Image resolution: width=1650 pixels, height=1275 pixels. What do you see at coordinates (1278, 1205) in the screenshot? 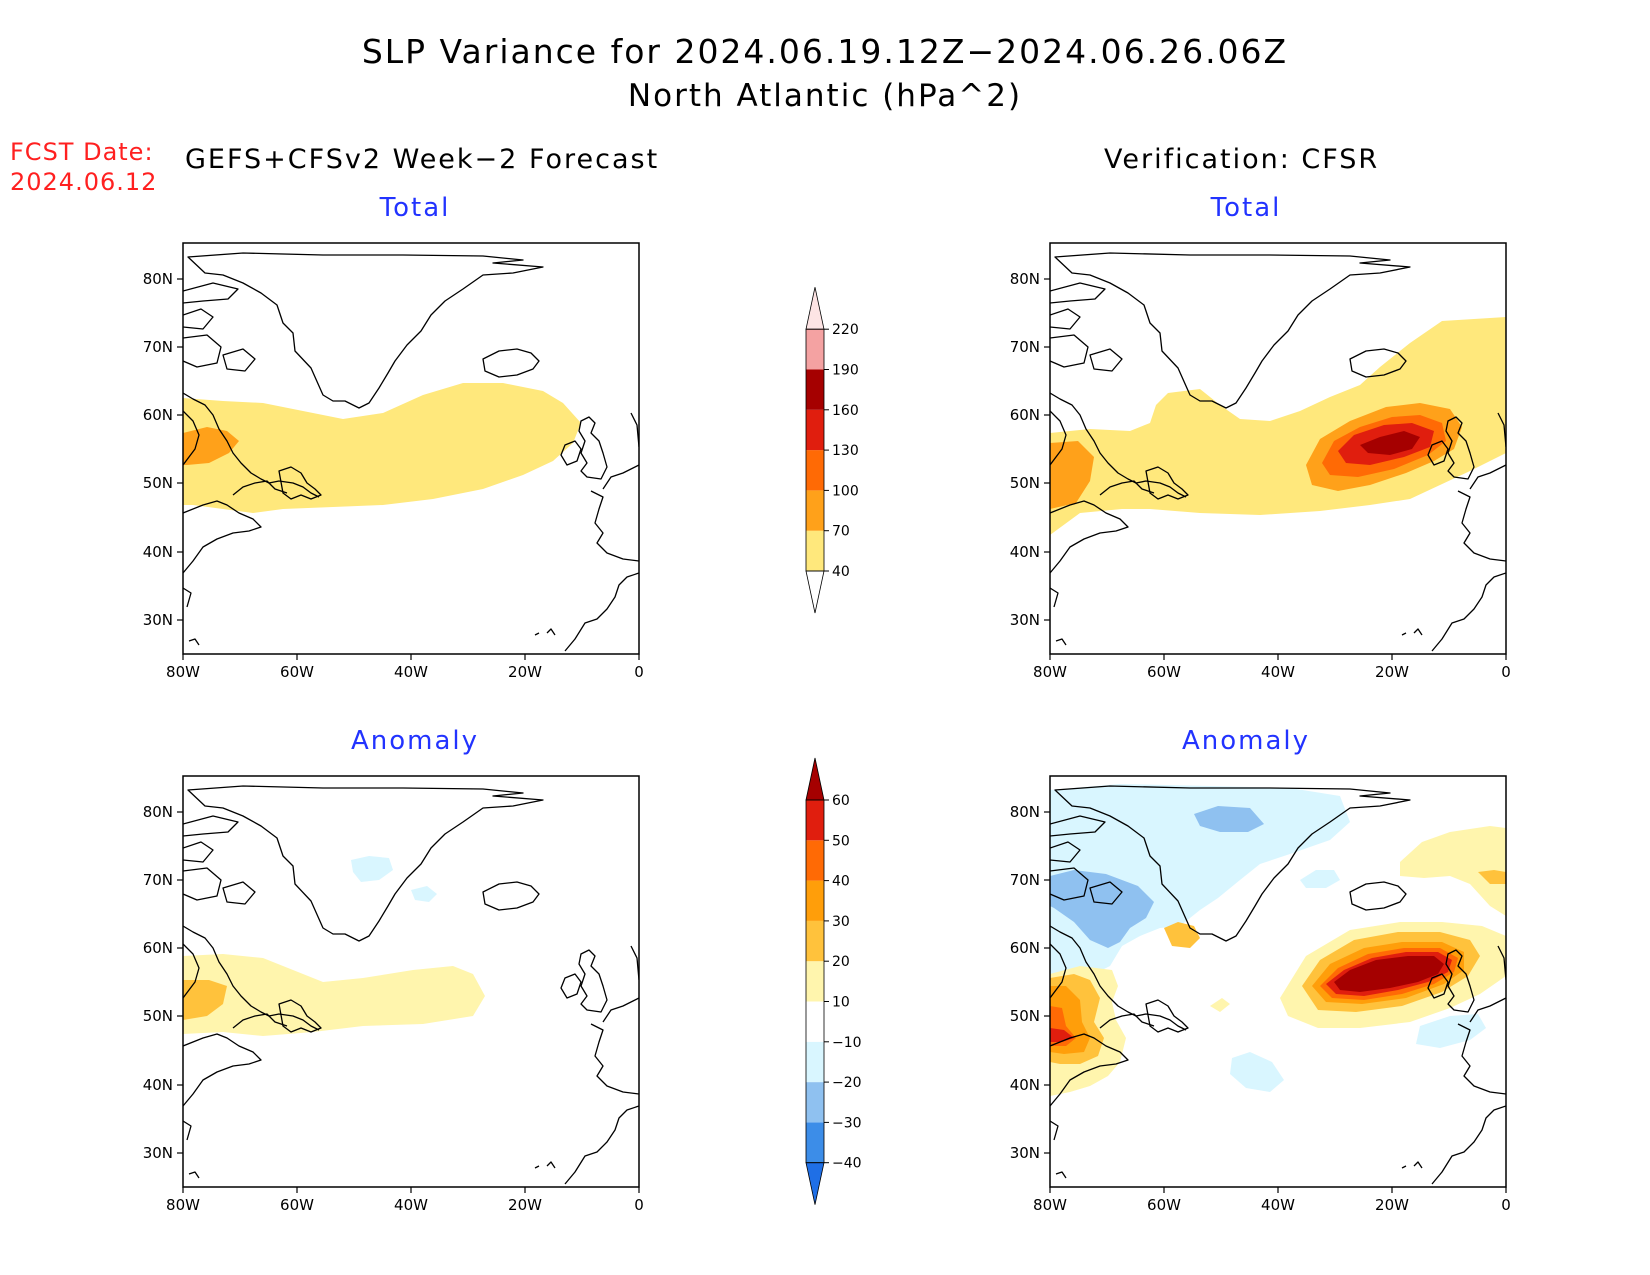
I see `verification-anomaly-lon-label: 40W` at bounding box center [1278, 1205].